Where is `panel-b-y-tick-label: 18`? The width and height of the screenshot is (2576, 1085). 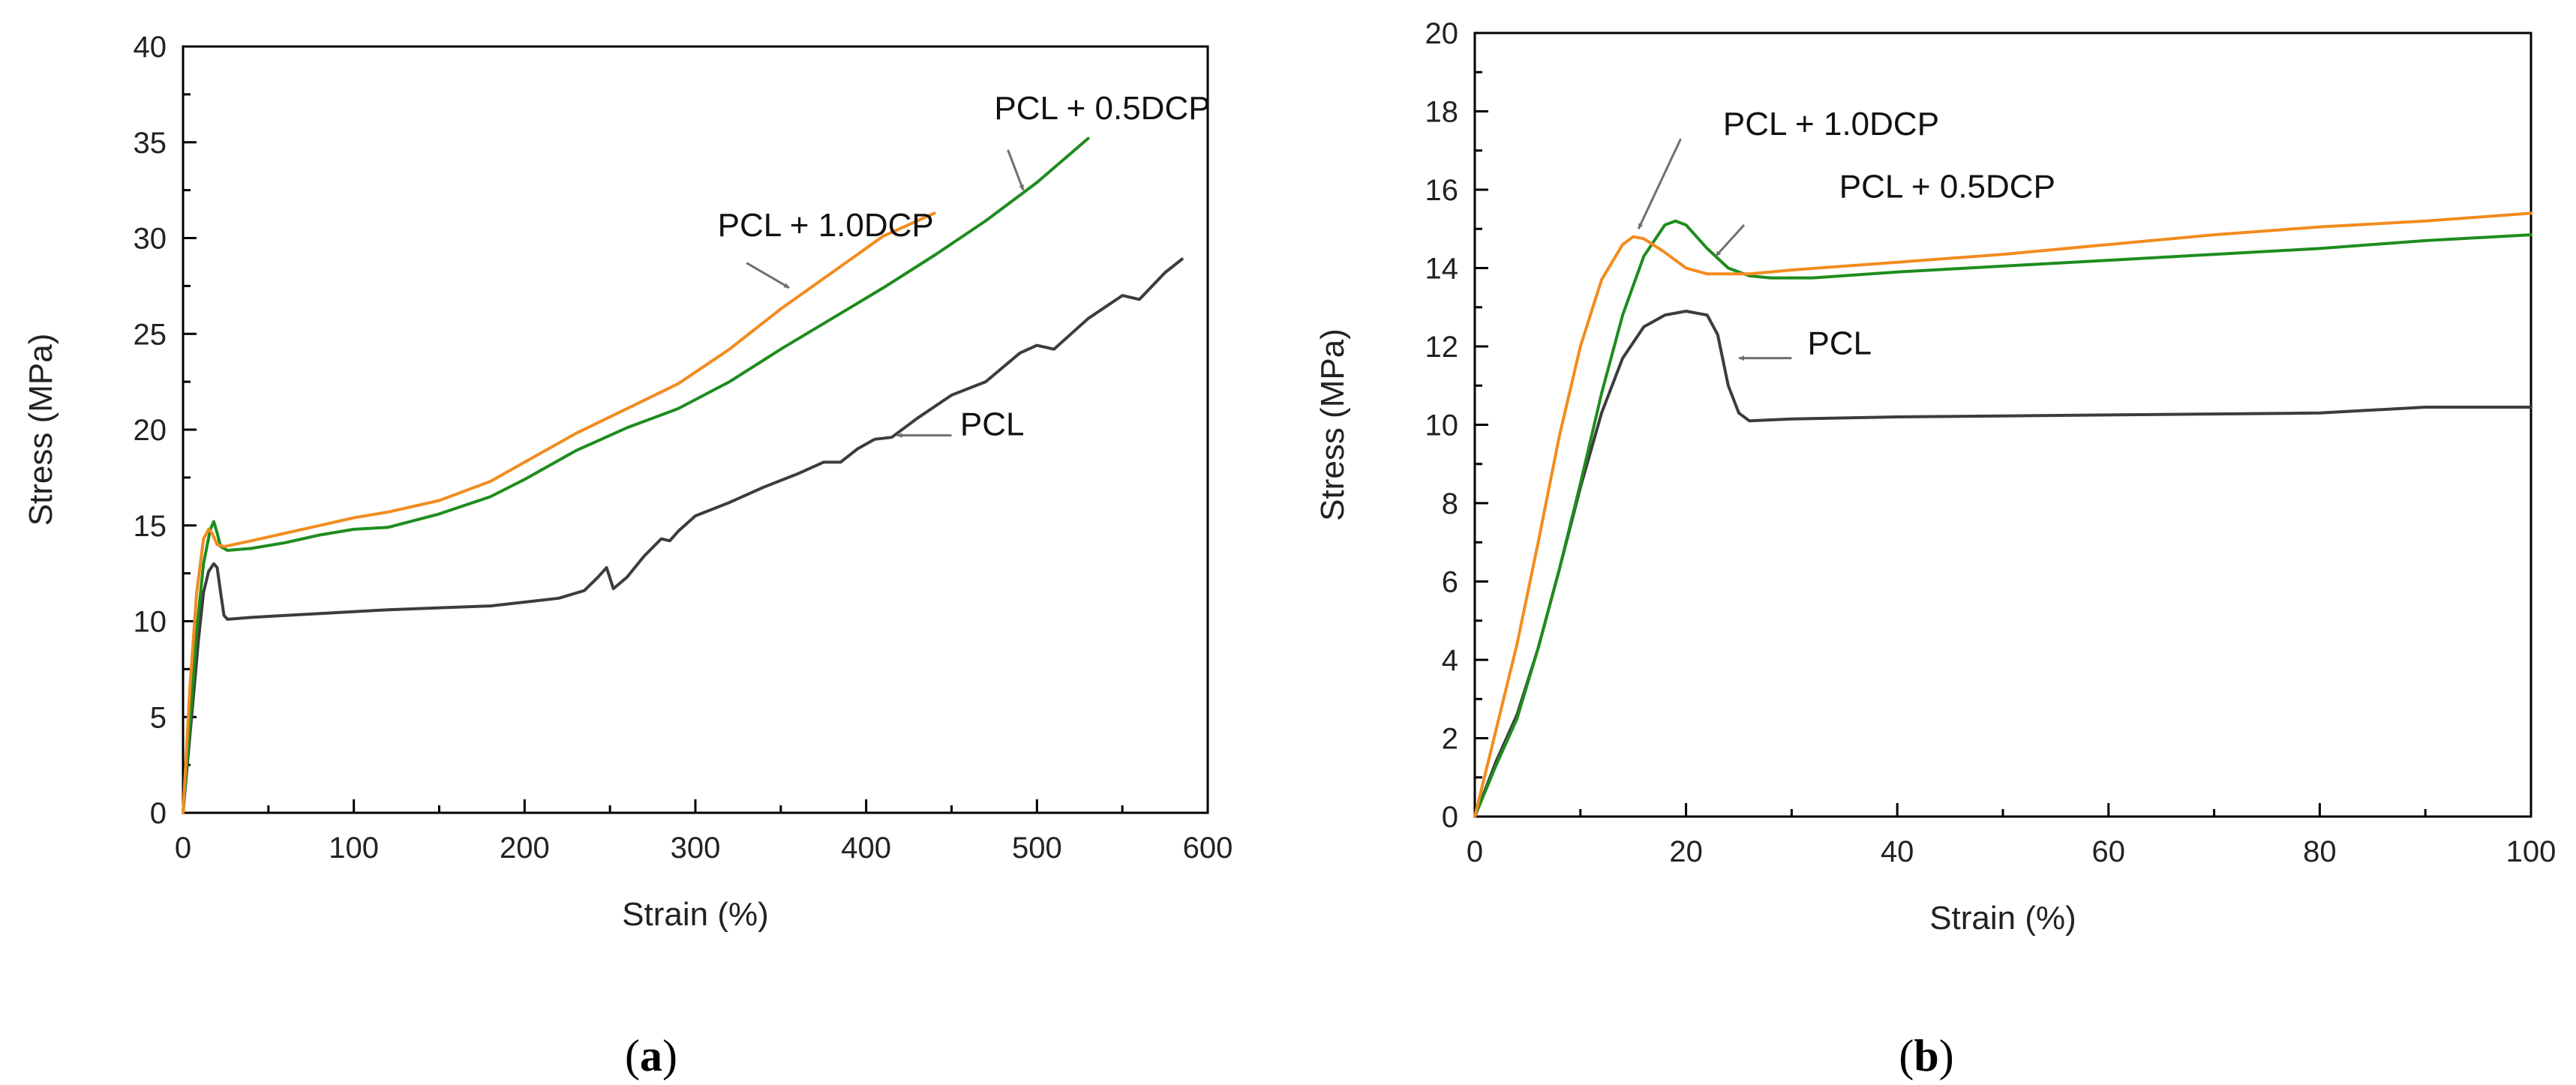
panel-b-y-tick-label: 18 is located at coordinates (1442, 112).